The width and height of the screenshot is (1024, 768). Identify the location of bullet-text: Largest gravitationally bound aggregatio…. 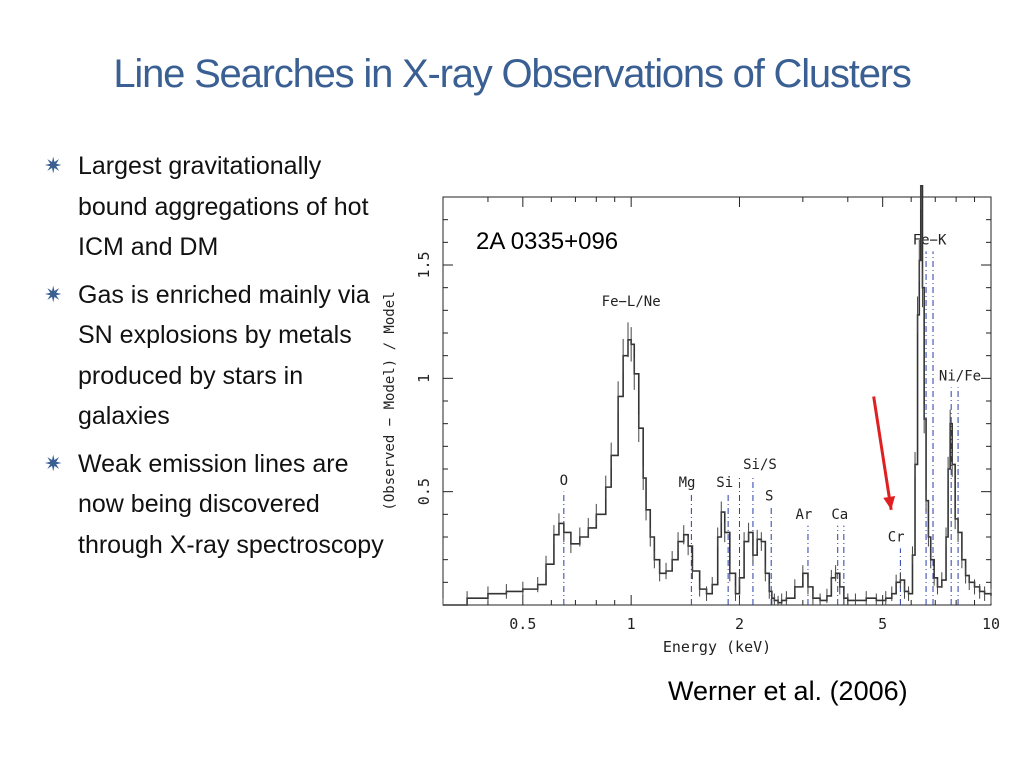
(223, 206).